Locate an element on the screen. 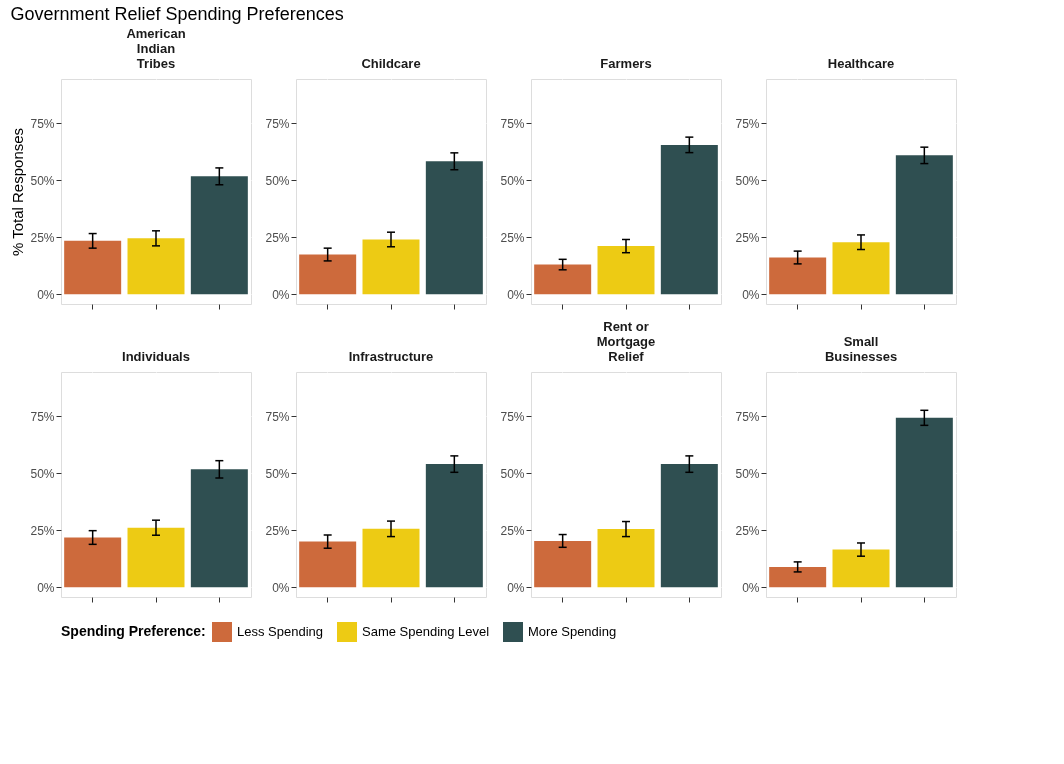 This screenshot has height=764, width=1064. chart-subtitle: American Indian Tribes is located at coordinates (156, 48).